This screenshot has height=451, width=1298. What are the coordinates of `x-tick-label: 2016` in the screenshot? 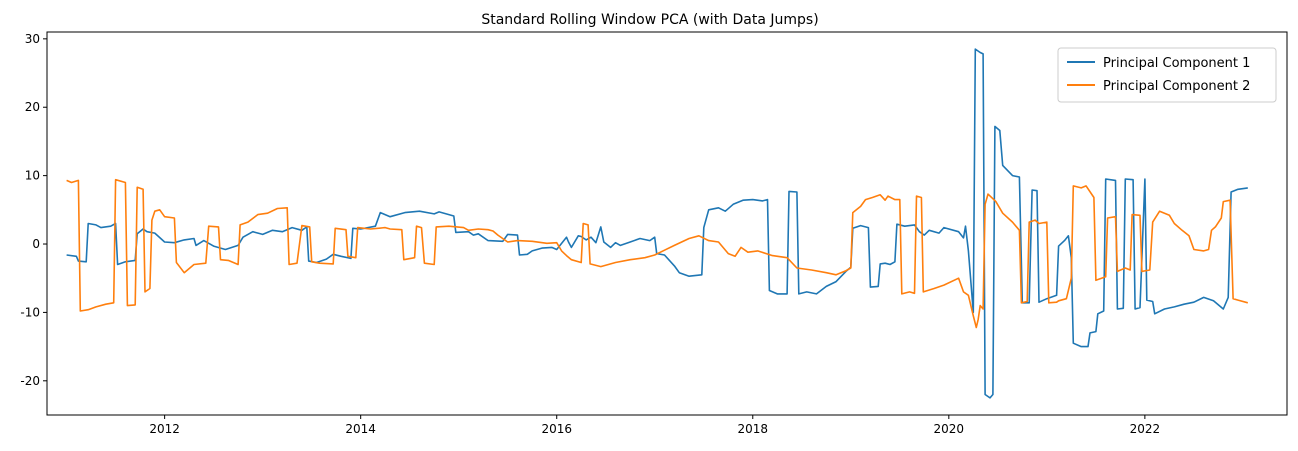 It's located at (556, 429).